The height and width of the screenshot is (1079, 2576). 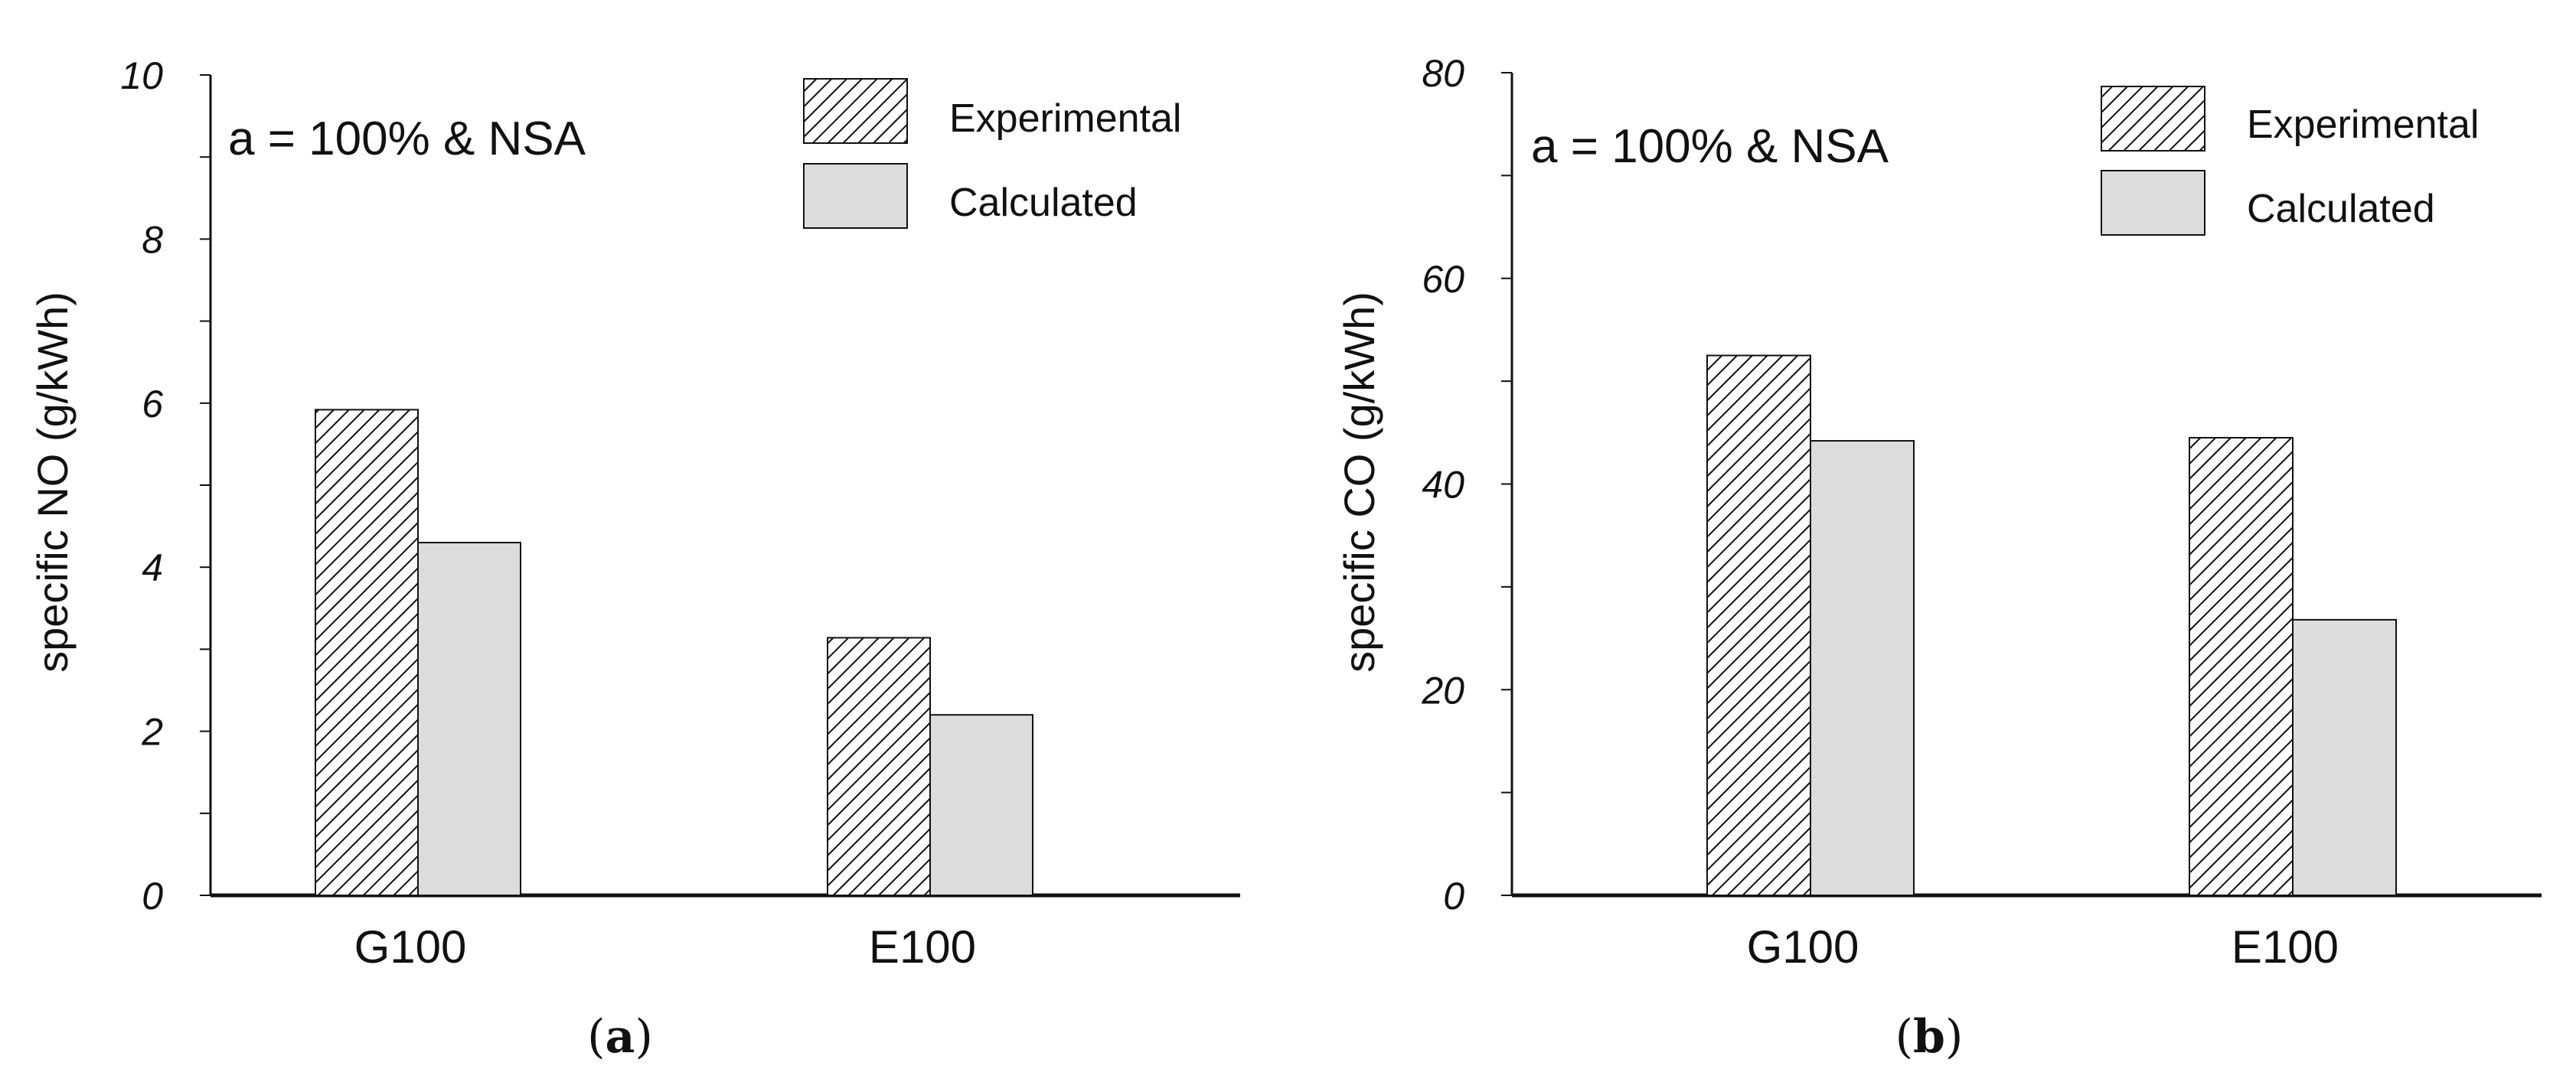 I want to click on annotation-a: a = 100% & NSA, so click(x=407, y=139).